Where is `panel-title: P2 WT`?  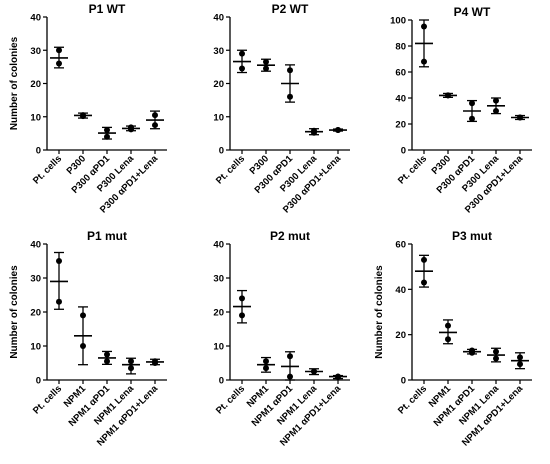
panel-title: P2 WT is located at coordinates (290, 9).